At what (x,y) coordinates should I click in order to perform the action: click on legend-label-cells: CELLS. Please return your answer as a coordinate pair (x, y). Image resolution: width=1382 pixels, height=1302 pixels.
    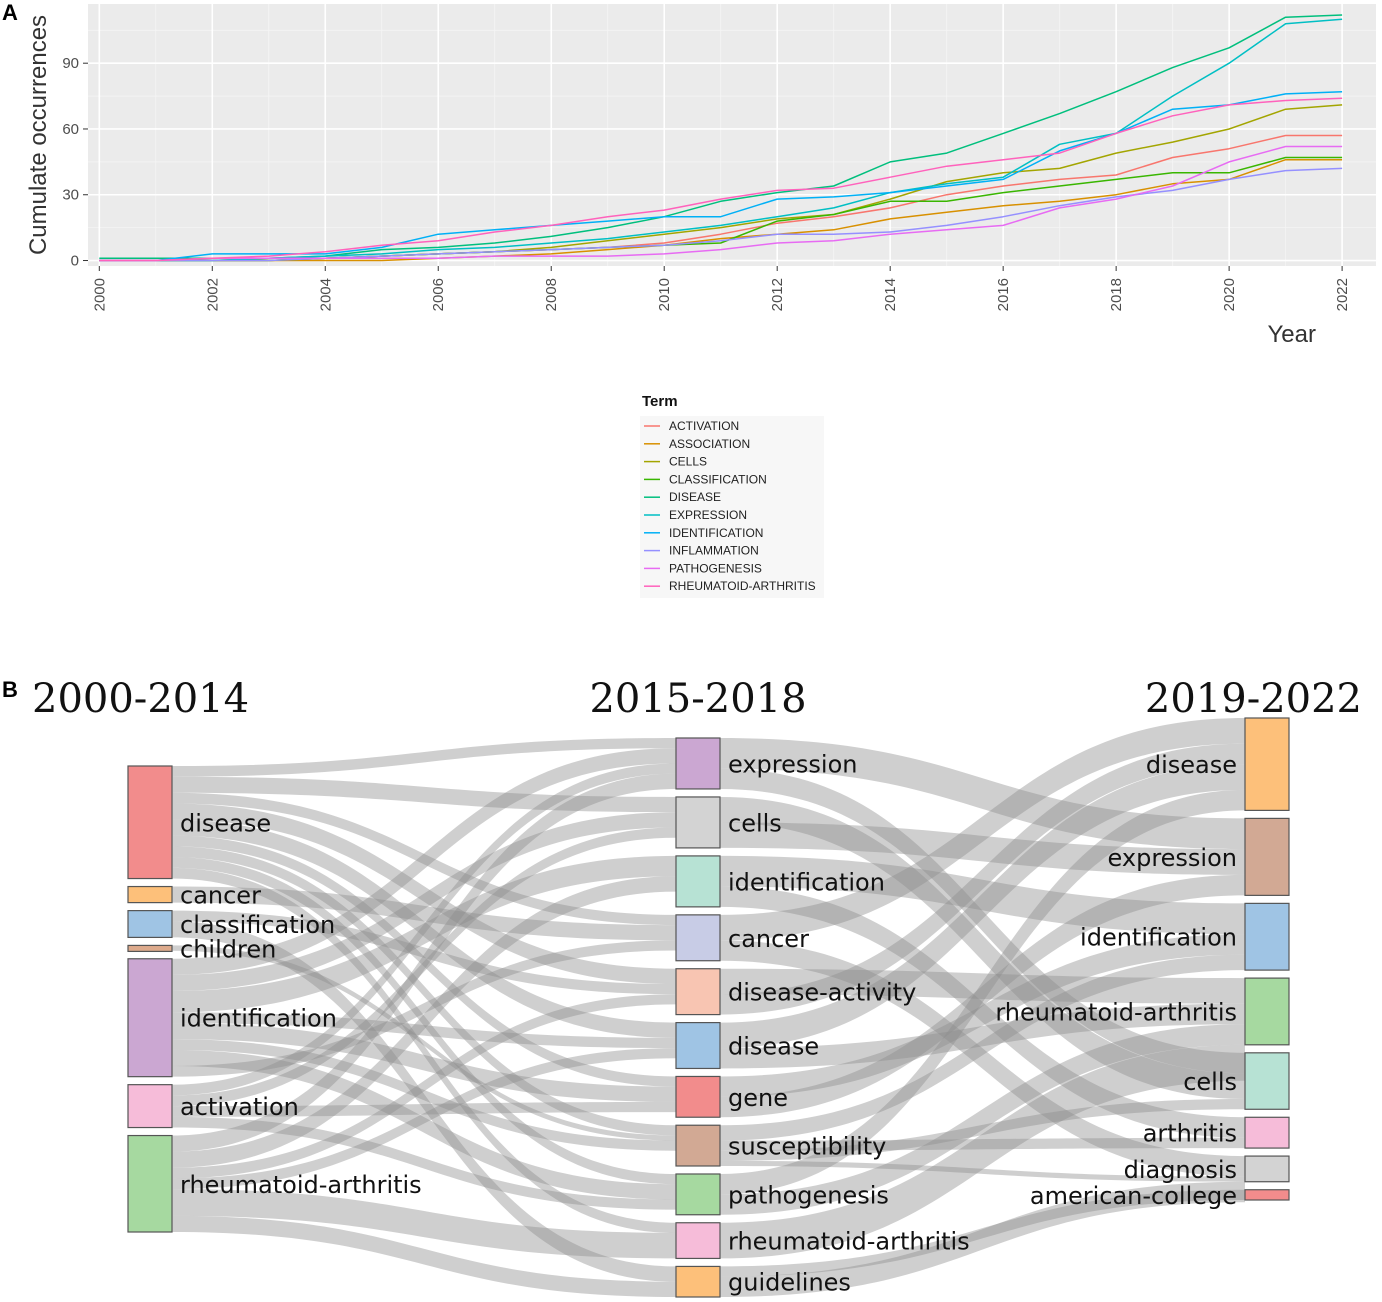
    Looking at the image, I should click on (688, 462).